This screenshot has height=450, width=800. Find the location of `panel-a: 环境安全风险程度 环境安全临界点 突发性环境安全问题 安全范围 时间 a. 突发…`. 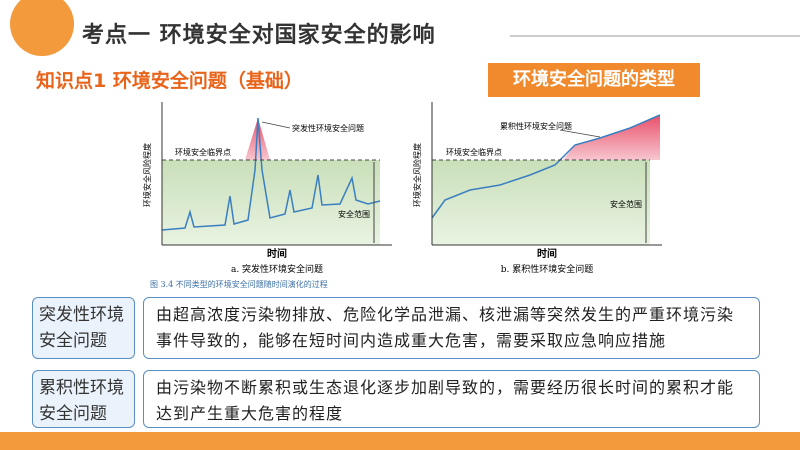

panel-a: 环境安全风险程度 环境安全临界点 突发性环境安全问题 安全范围 时间 a. 突发… is located at coordinates (267, 188).